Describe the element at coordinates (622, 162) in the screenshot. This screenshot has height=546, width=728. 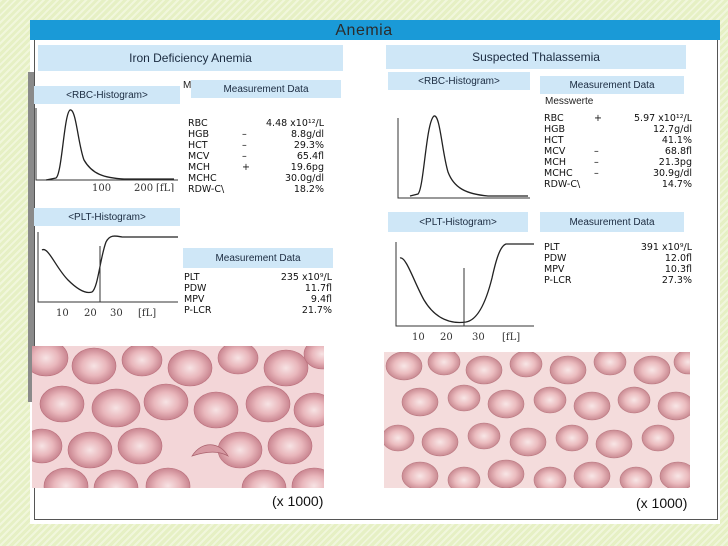
I see `table-row: MCH – 21.3pg` at that location.